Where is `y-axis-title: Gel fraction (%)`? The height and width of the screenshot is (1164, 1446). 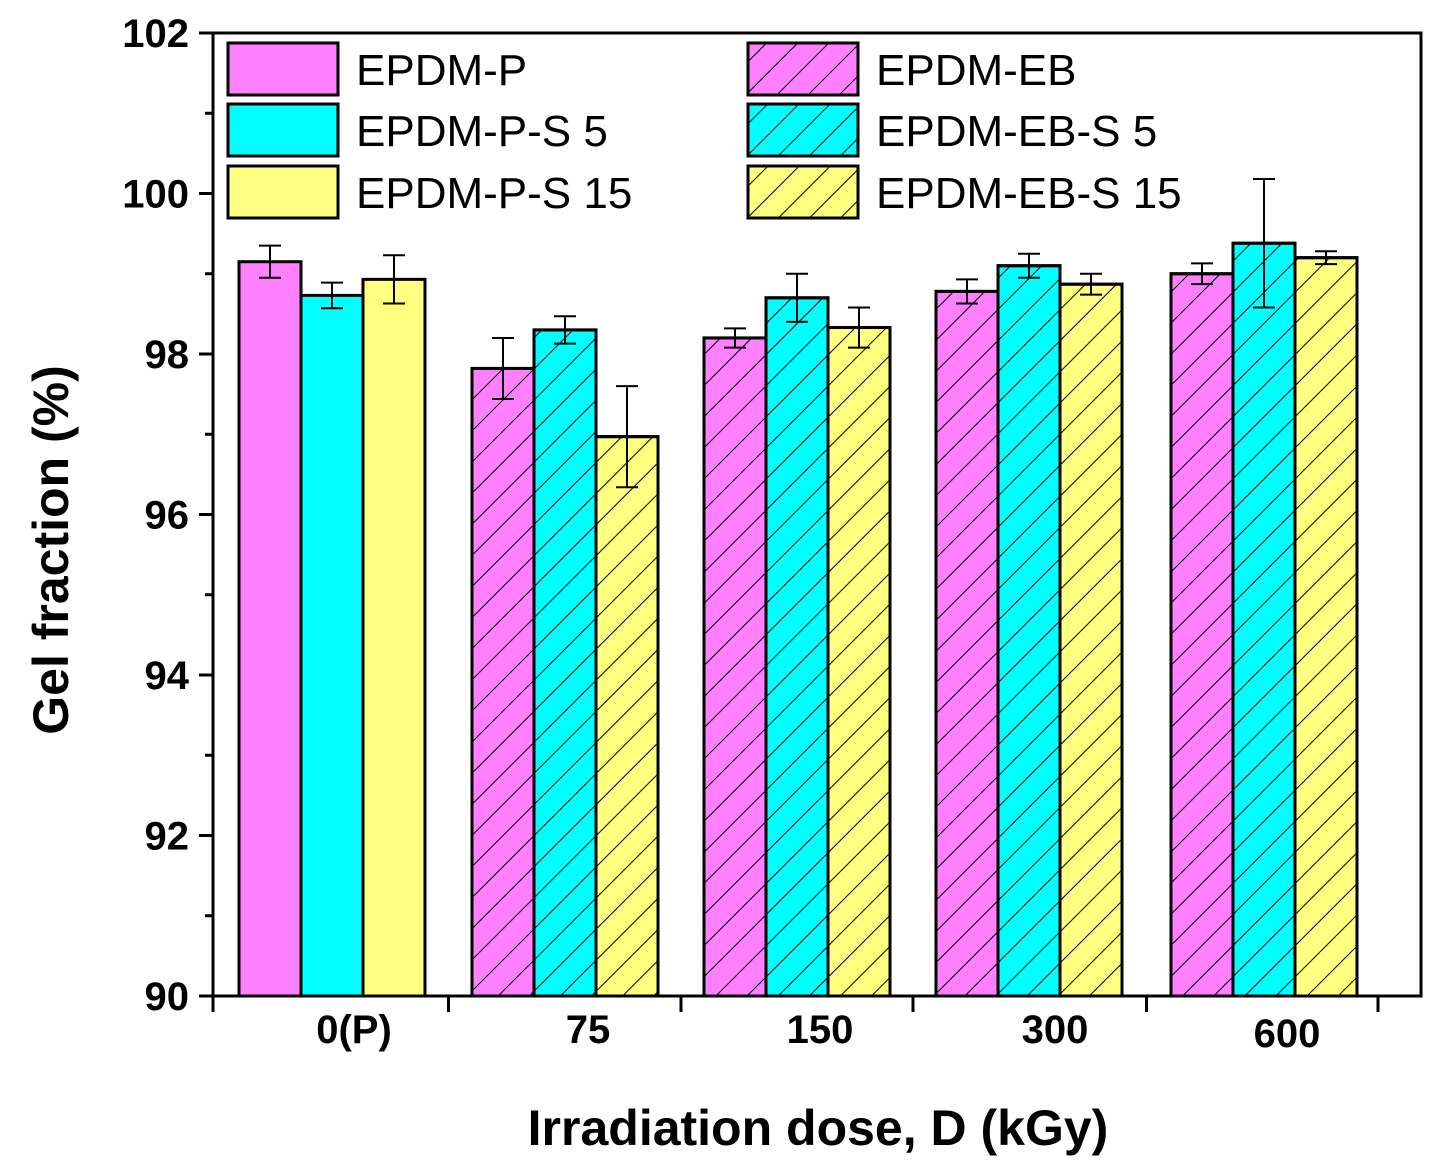 y-axis-title: Gel fraction (%) is located at coordinates (51, 549).